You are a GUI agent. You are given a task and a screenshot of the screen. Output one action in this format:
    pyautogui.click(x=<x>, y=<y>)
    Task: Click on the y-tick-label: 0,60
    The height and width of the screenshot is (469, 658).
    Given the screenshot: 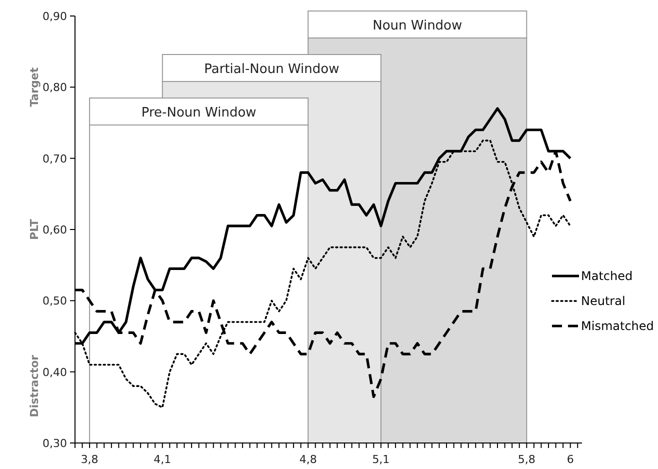 What is the action you would take?
    pyautogui.click(x=54, y=230)
    